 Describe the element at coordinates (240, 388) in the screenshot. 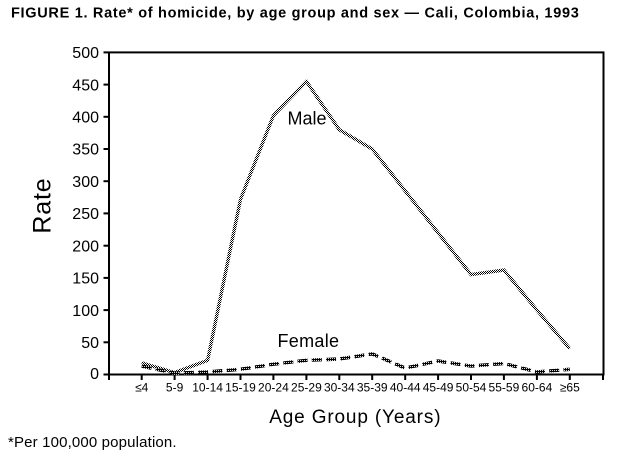

I see `svg-text: 15-19` at that location.